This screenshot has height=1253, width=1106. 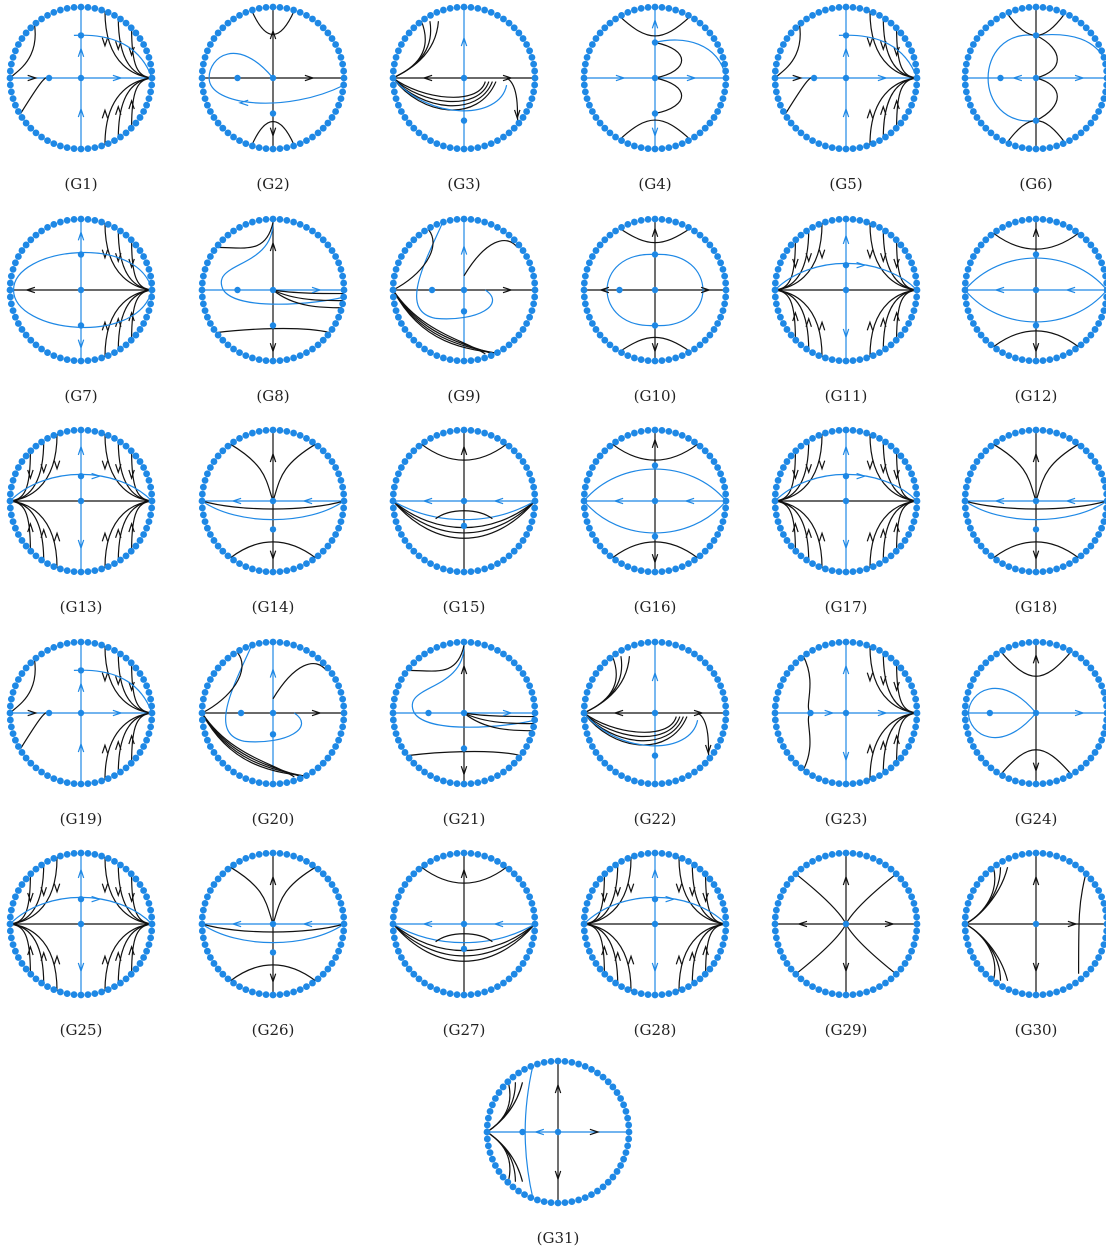 I want to click on infinity-circle, so click(x=846, y=501).